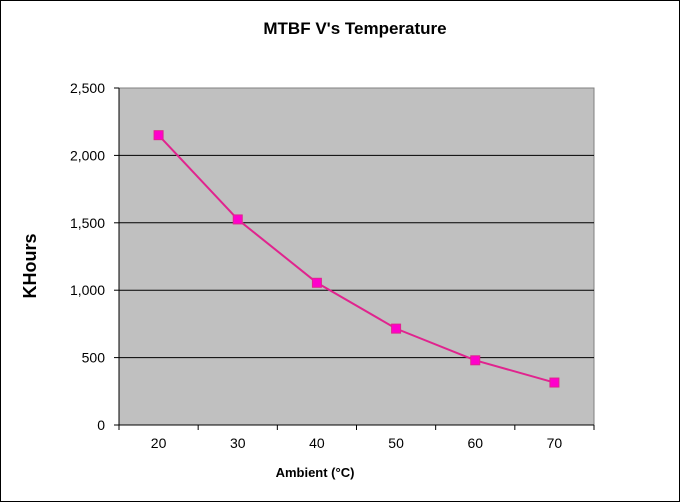 The height and width of the screenshot is (502, 680). I want to click on x-tick-label: 50, so click(396, 443).